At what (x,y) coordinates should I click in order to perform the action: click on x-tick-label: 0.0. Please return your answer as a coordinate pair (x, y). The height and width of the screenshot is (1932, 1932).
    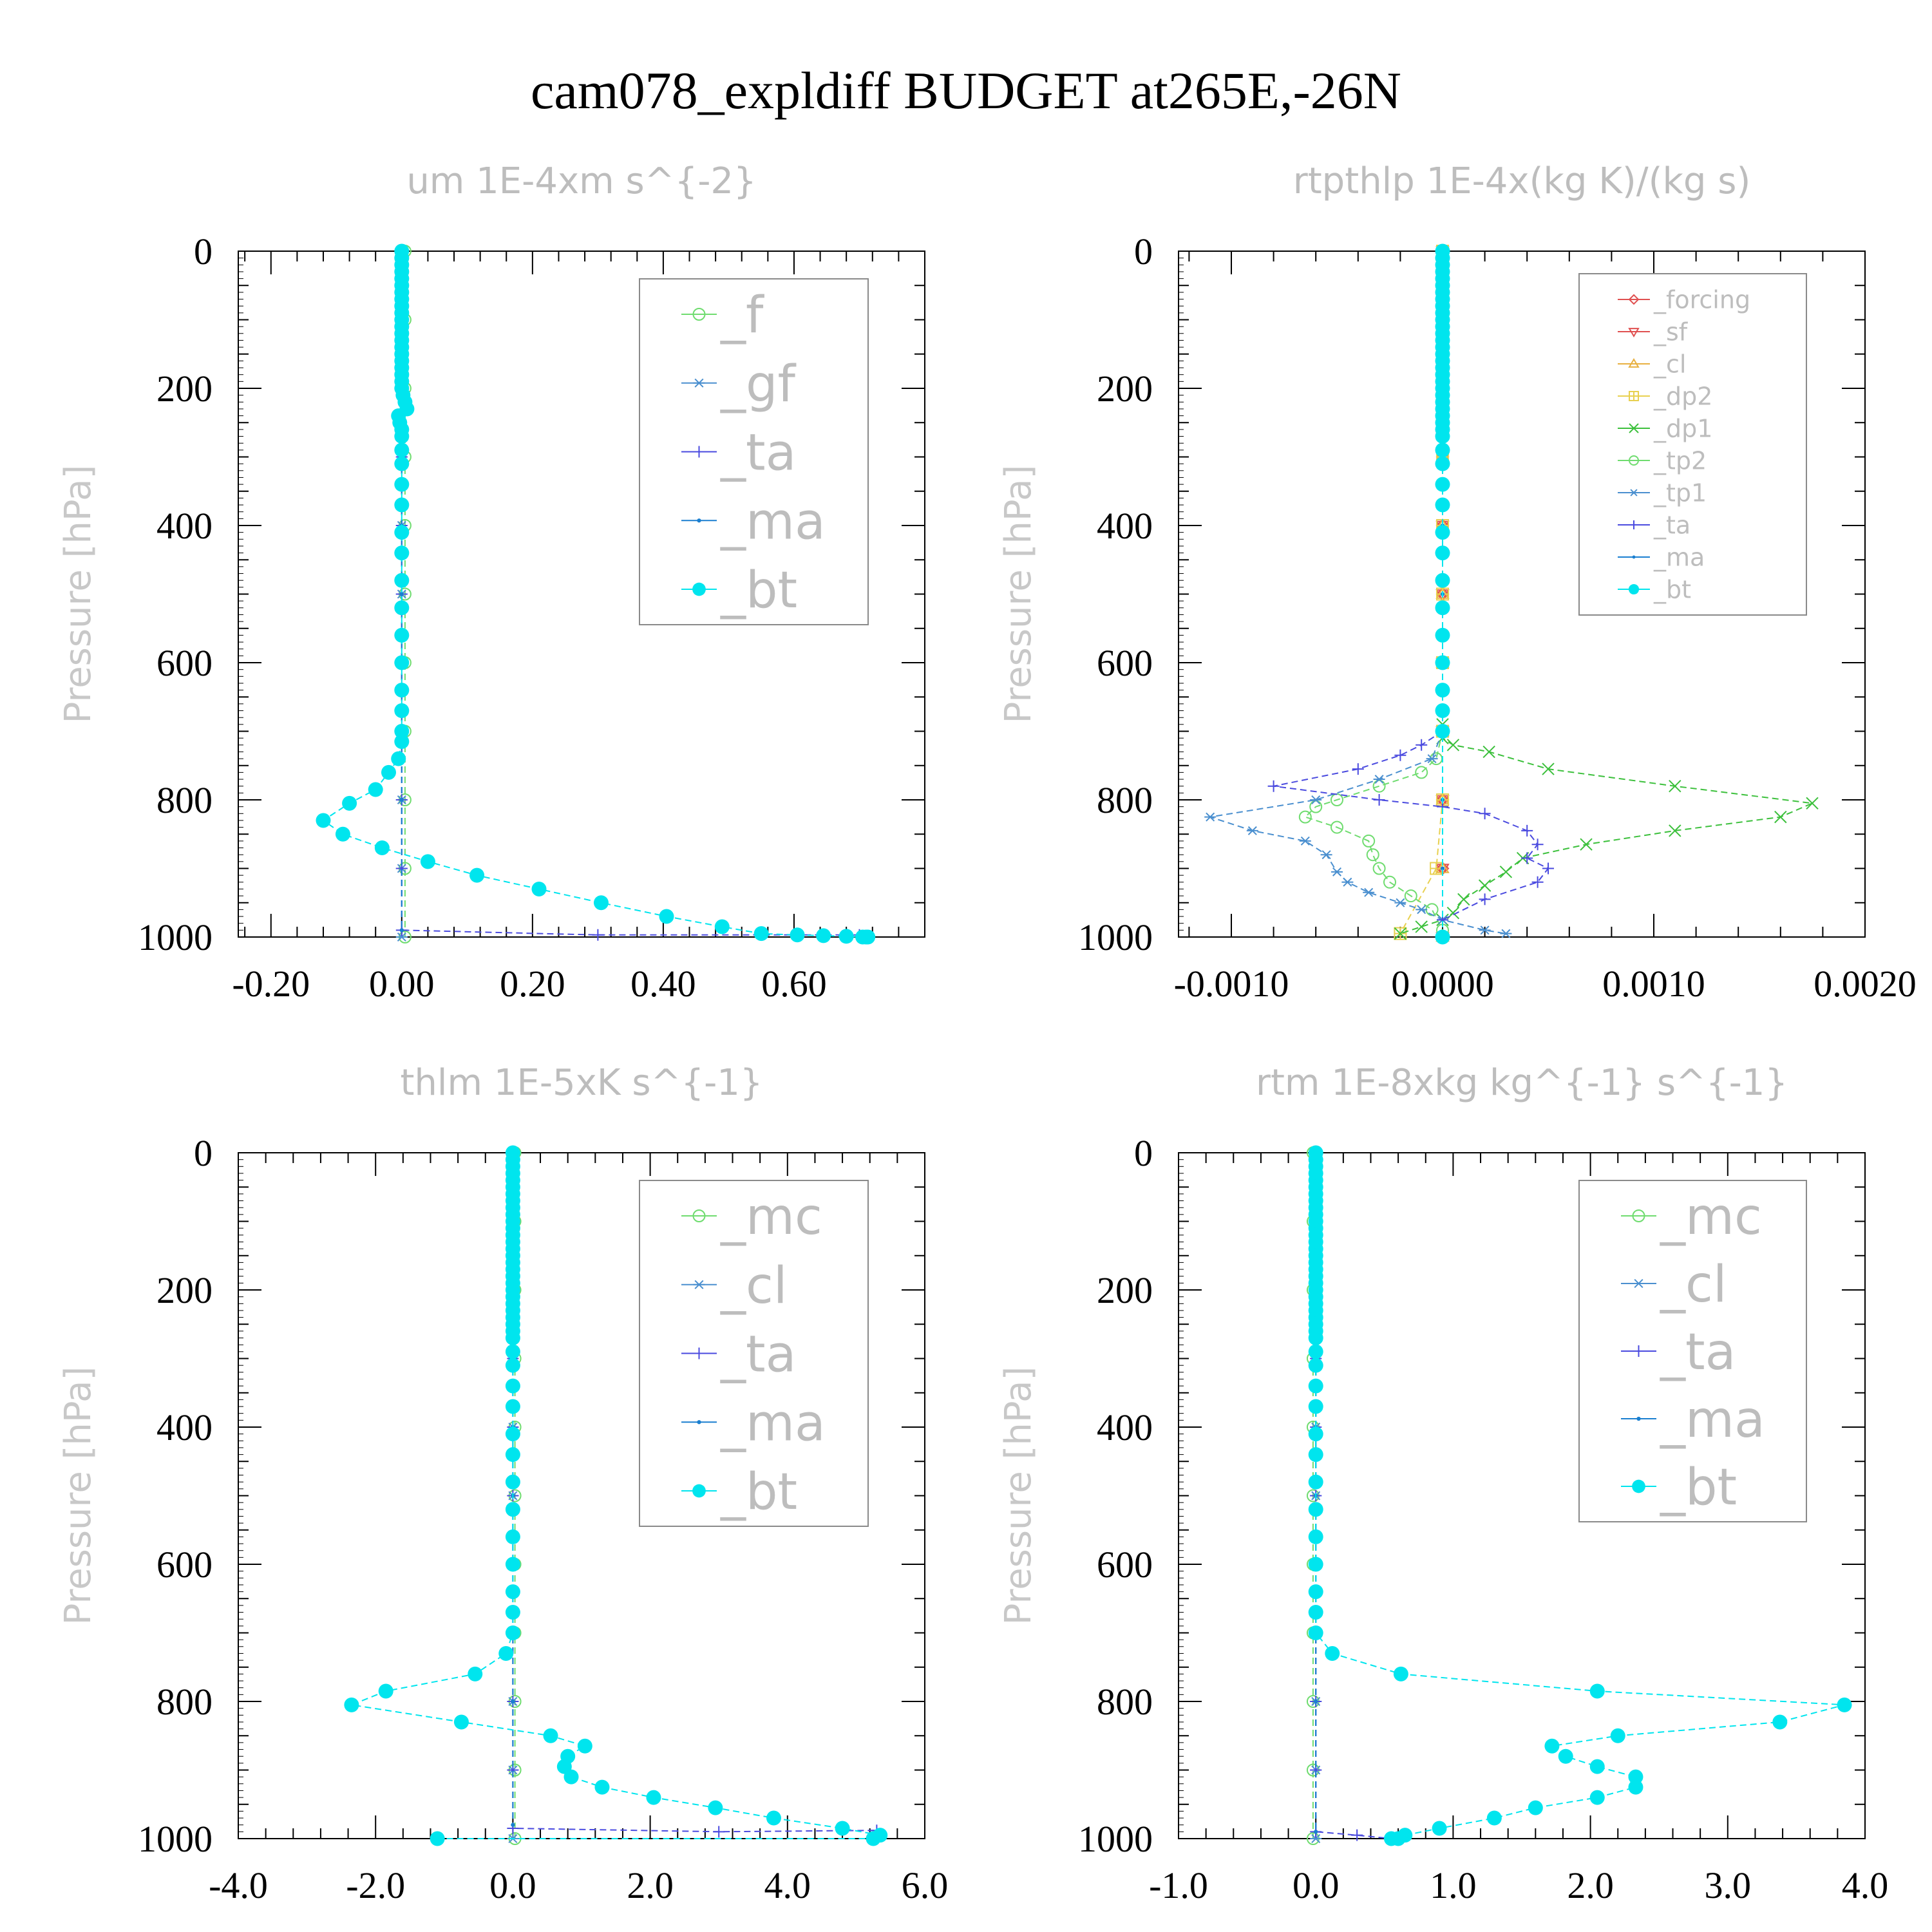
    Looking at the image, I should click on (512, 1885).